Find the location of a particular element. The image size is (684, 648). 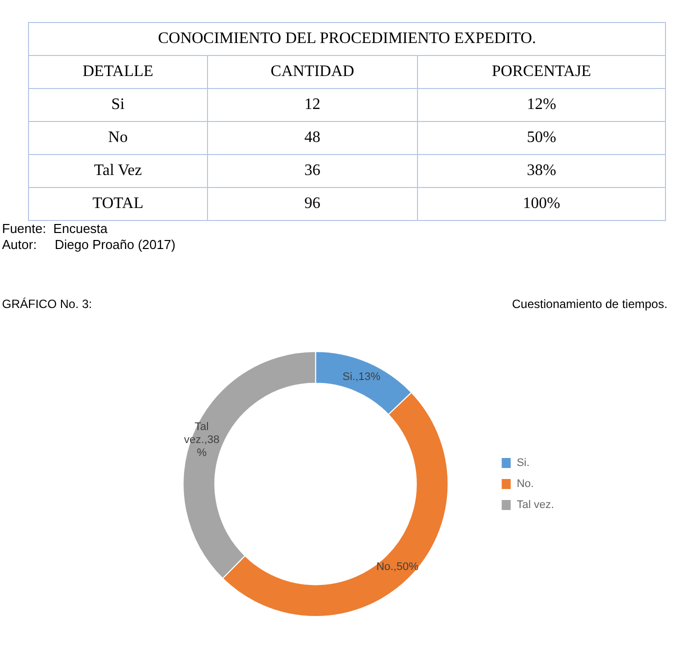

legend-label: No. is located at coordinates (525, 484).